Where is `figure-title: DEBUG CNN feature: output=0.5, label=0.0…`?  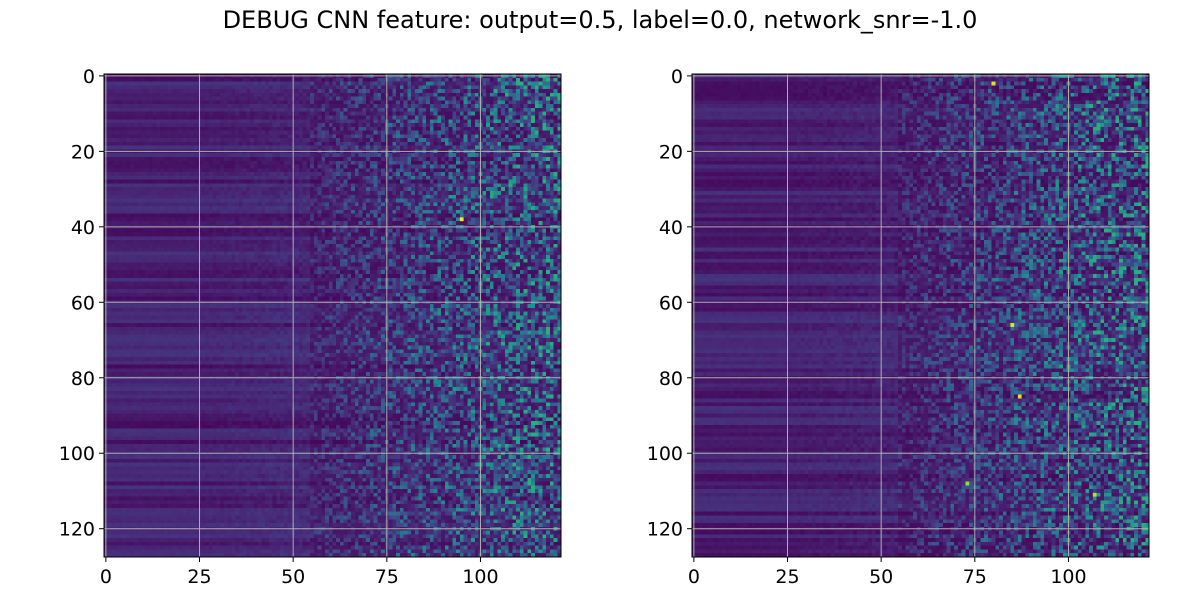
figure-title: DEBUG CNN feature: output=0.5, label=0.0… is located at coordinates (600, 20).